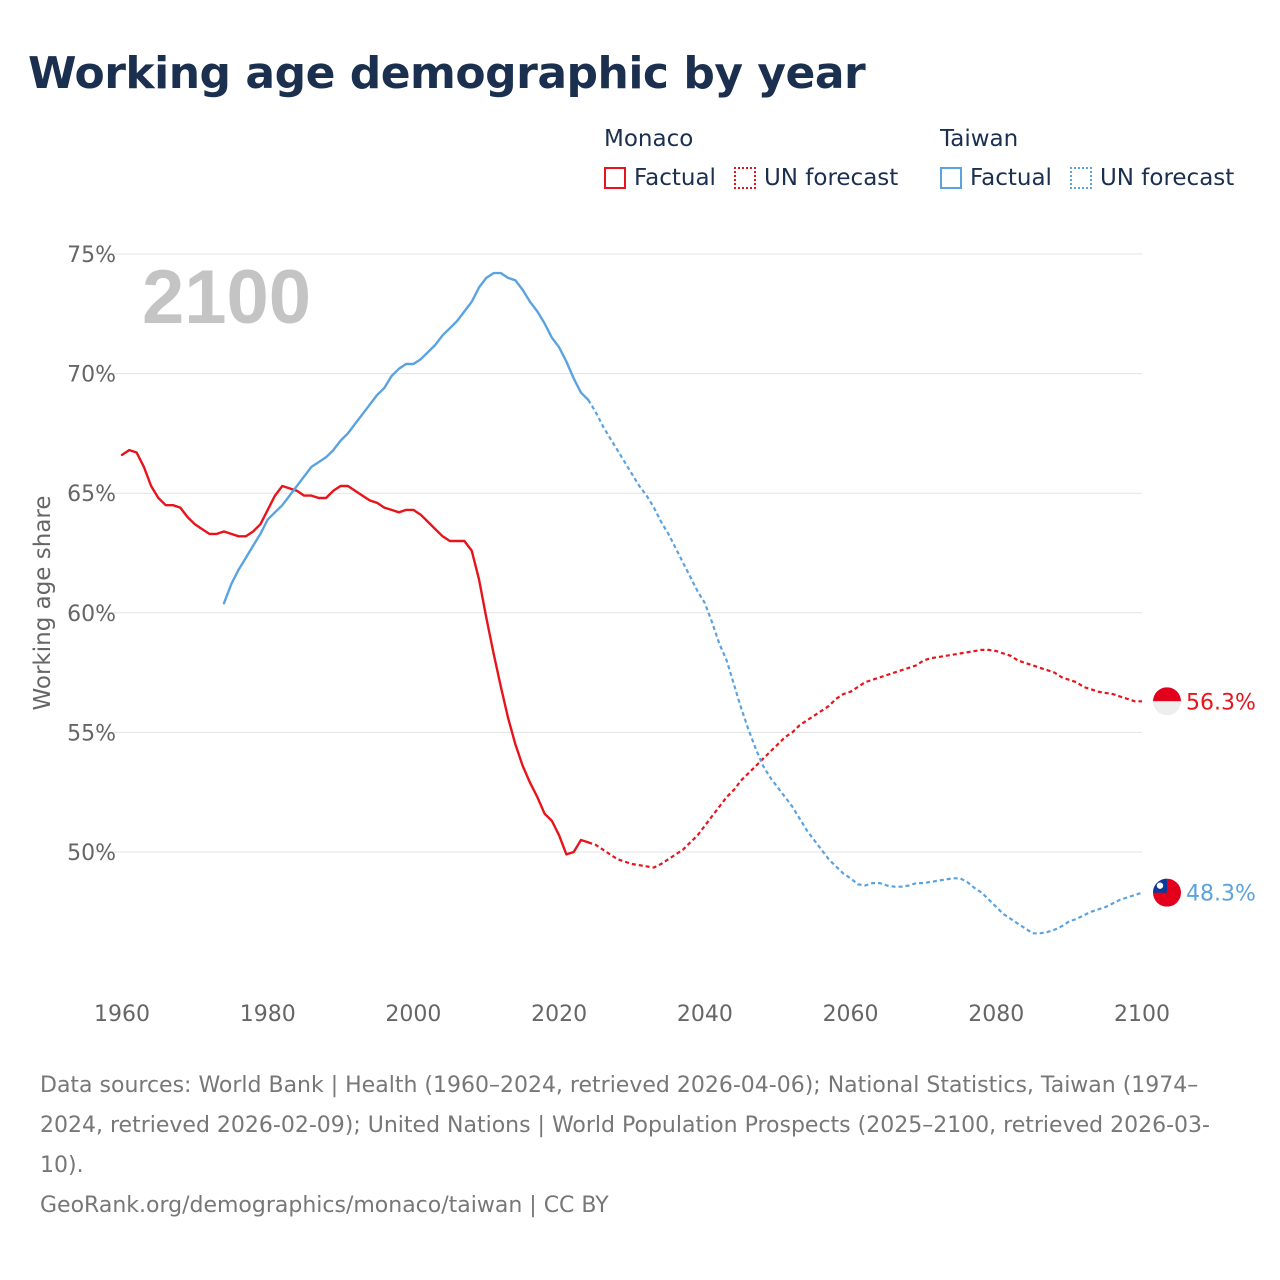 Image resolution: width=1280 pixels, height=1280 pixels. What do you see at coordinates (851, 1014) in the screenshot?
I see `x-tick-label: 2060` at bounding box center [851, 1014].